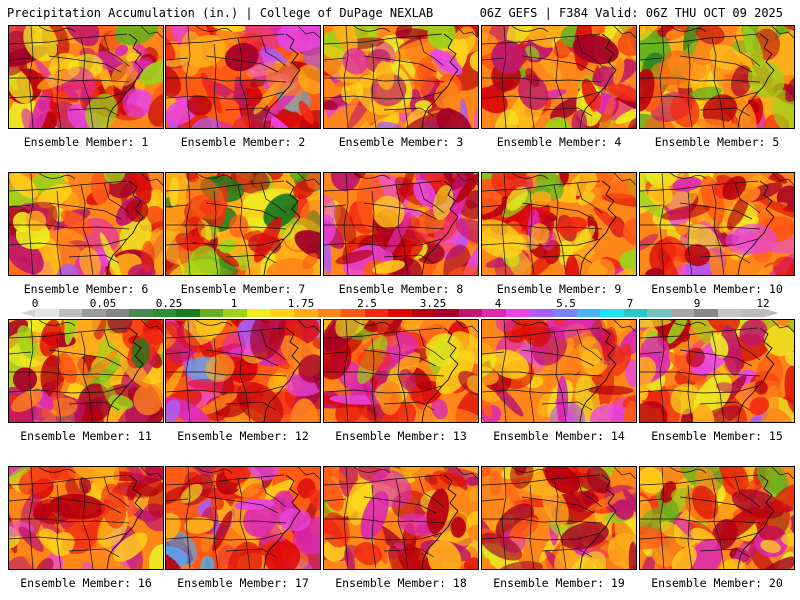 This screenshot has height=600, width=800. I want to click on colorbar-track, so click(400, 313).